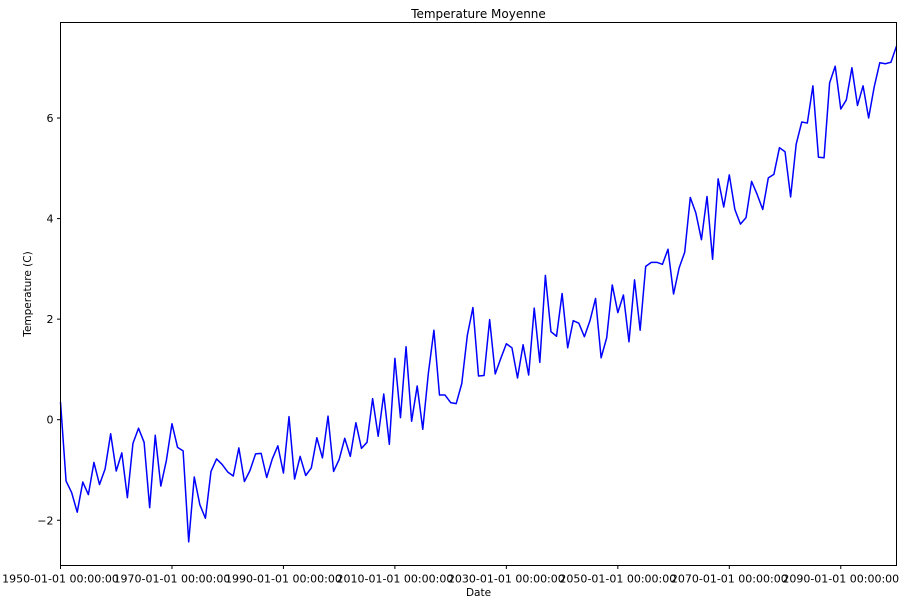 This screenshot has width=904, height=604. What do you see at coordinates (50, 219) in the screenshot?
I see `y-tick-label: 4` at bounding box center [50, 219].